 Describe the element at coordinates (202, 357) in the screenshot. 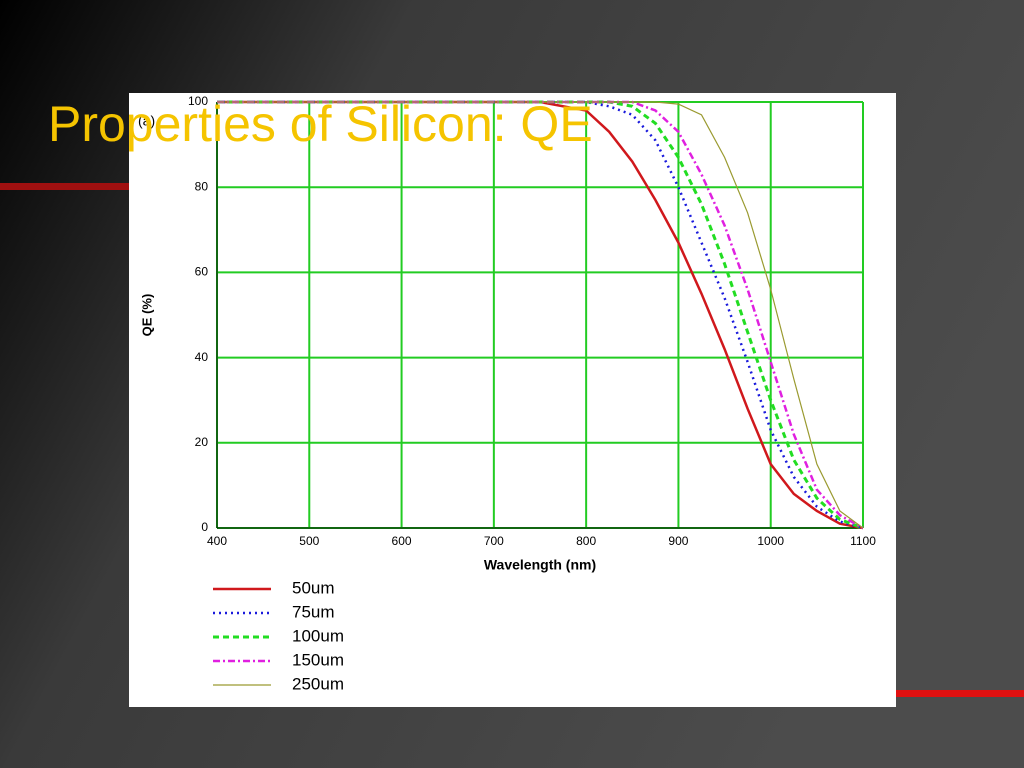

I see `y-tick-label: 40` at that location.